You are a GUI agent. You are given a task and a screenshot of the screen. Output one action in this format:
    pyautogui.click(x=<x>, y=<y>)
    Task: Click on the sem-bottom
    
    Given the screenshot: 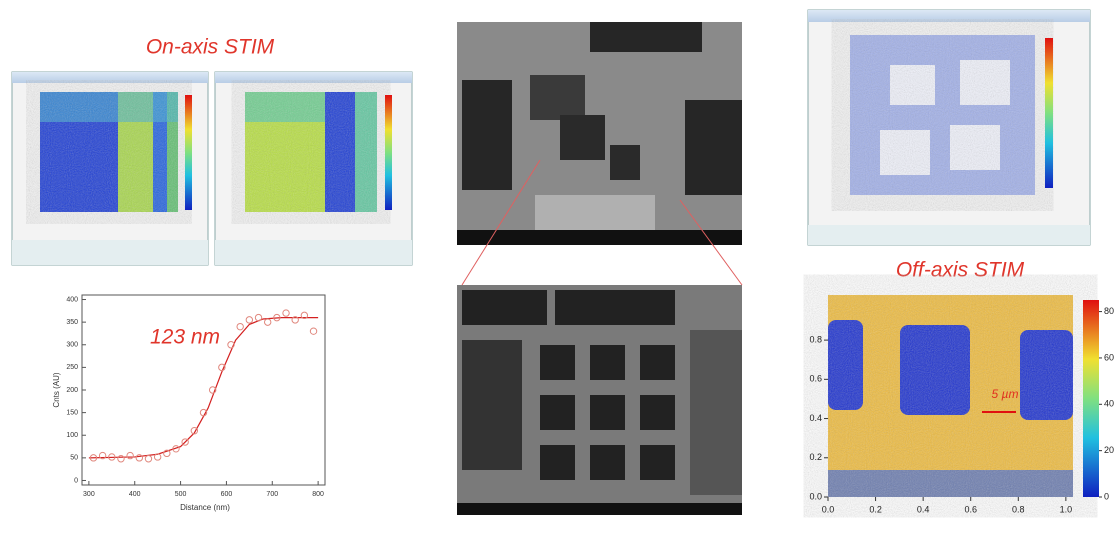 What is the action you would take?
    pyautogui.click(x=599, y=400)
    